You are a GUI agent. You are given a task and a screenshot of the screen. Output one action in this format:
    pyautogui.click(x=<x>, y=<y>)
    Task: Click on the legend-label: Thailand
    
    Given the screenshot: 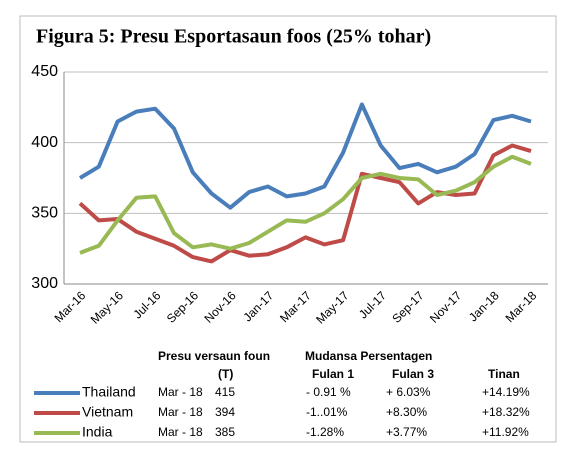 What is the action you would take?
    pyautogui.click(x=109, y=392)
    